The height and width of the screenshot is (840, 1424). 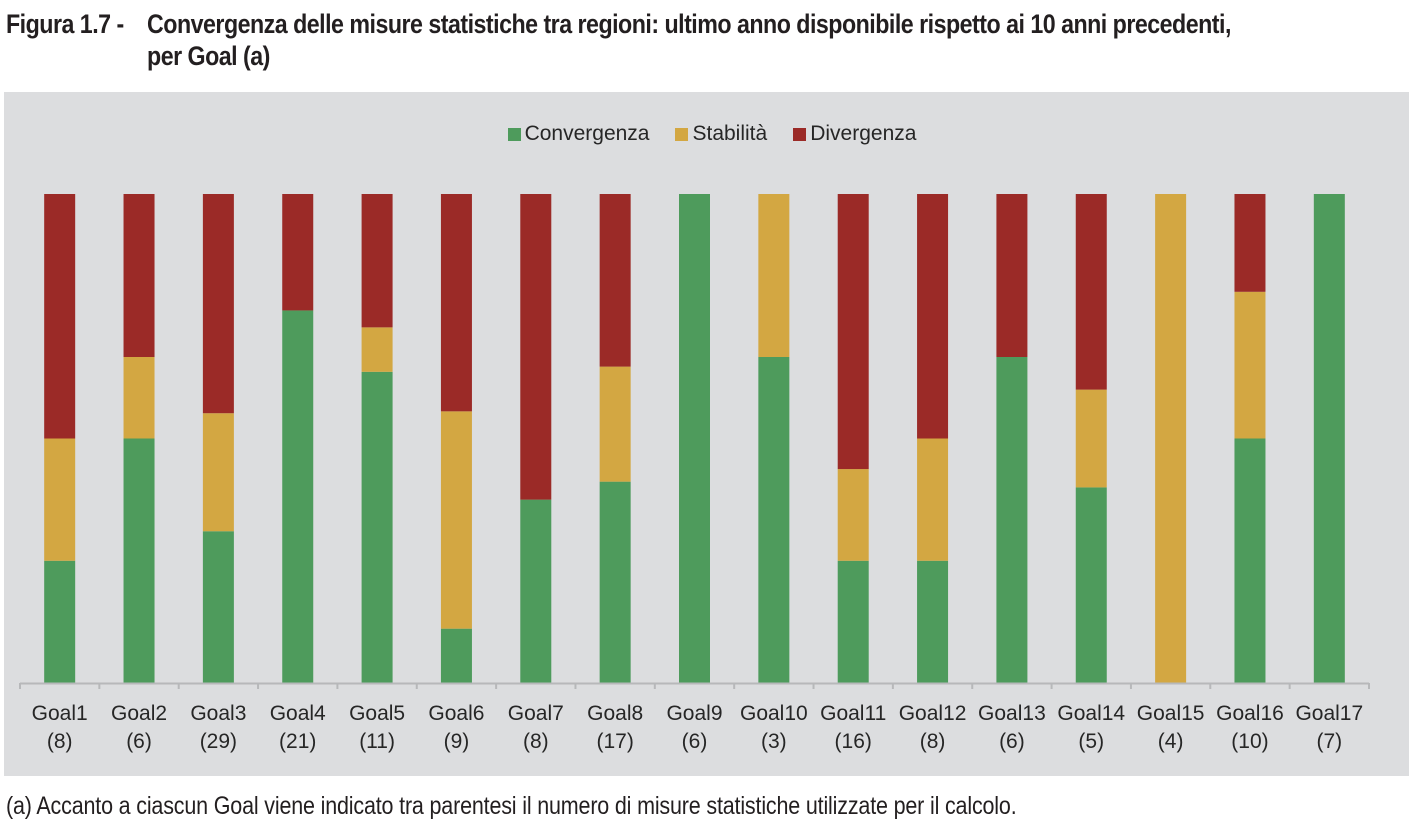 What do you see at coordinates (139, 713) in the screenshot?
I see `x-tick-label: Goal2` at bounding box center [139, 713].